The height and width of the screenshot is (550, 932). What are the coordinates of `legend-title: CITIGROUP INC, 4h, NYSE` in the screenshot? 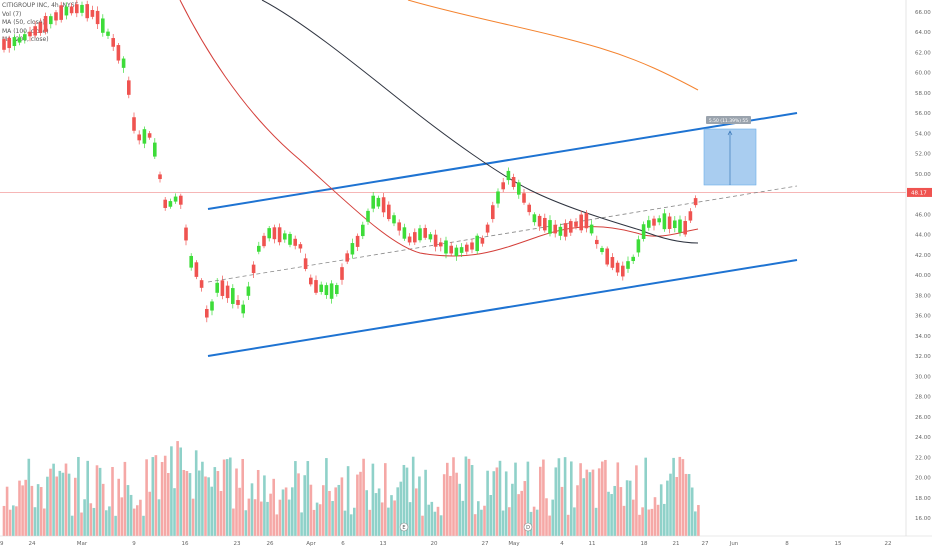 It's located at (40, 5).